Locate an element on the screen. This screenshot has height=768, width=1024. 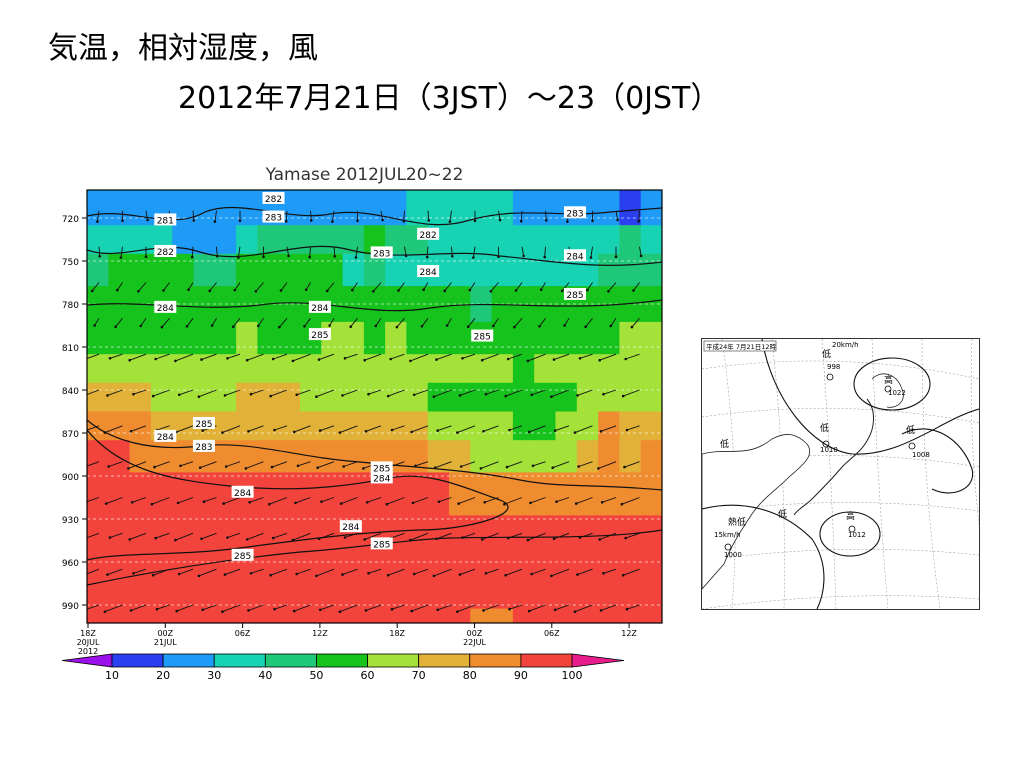
contour-label-box is located at coordinates (165, 250).